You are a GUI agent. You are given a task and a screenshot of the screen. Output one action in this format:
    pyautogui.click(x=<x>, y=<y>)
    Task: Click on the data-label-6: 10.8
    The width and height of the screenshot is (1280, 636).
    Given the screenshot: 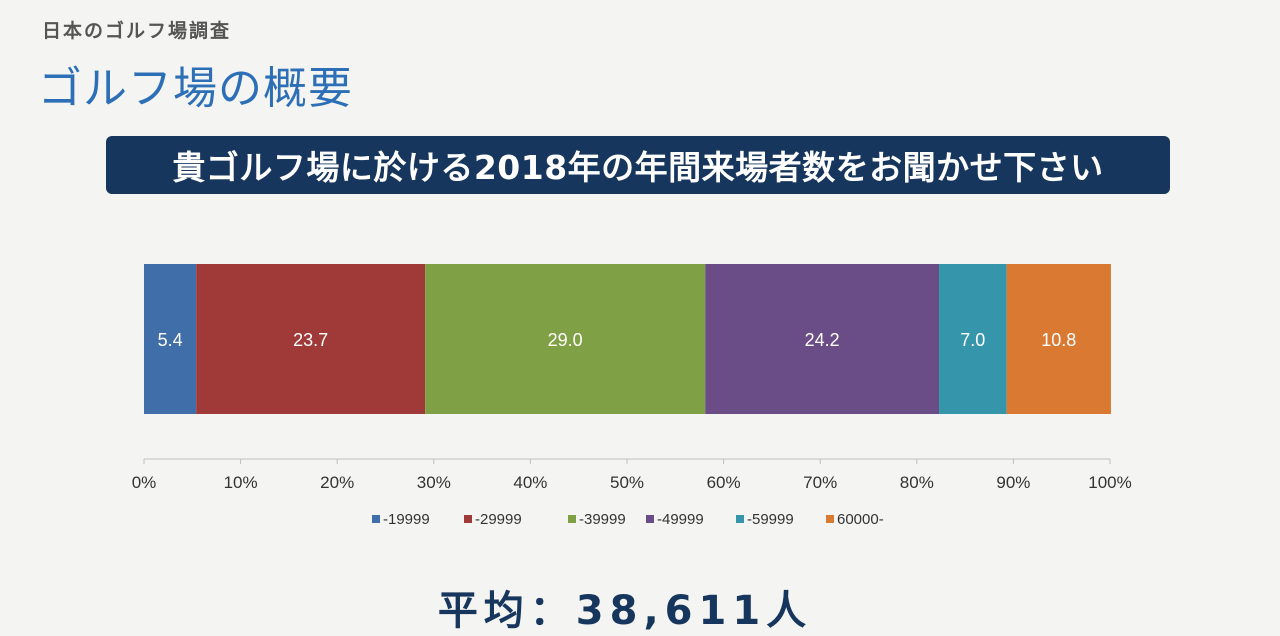 What is the action you would take?
    pyautogui.click(x=1058, y=340)
    